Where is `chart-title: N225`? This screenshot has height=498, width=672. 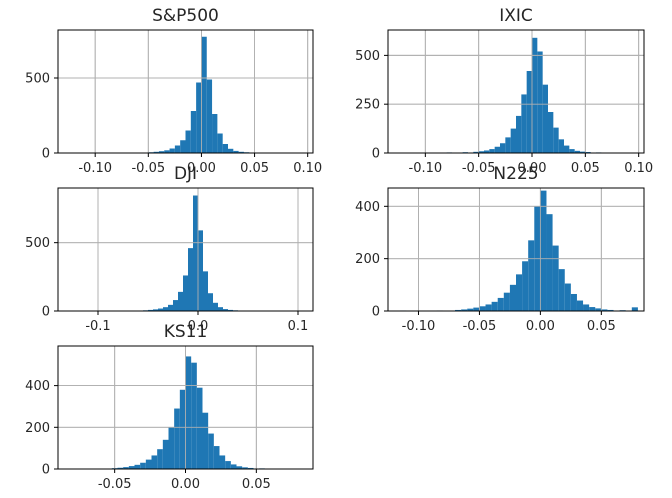 chart-title: N225 is located at coordinates (515, 174).